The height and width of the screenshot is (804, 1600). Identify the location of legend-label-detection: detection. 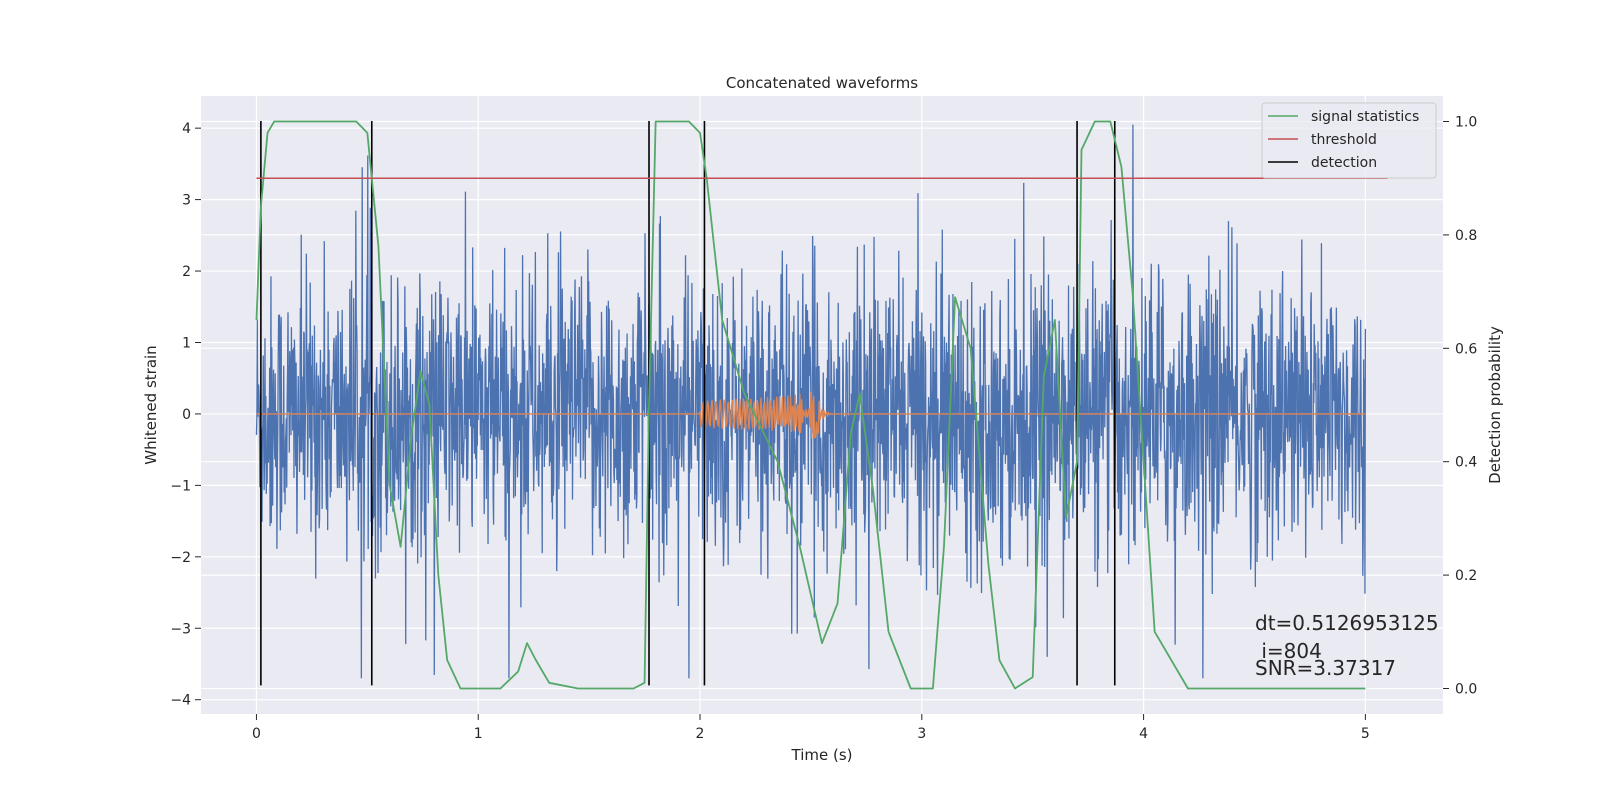
(1344, 163).